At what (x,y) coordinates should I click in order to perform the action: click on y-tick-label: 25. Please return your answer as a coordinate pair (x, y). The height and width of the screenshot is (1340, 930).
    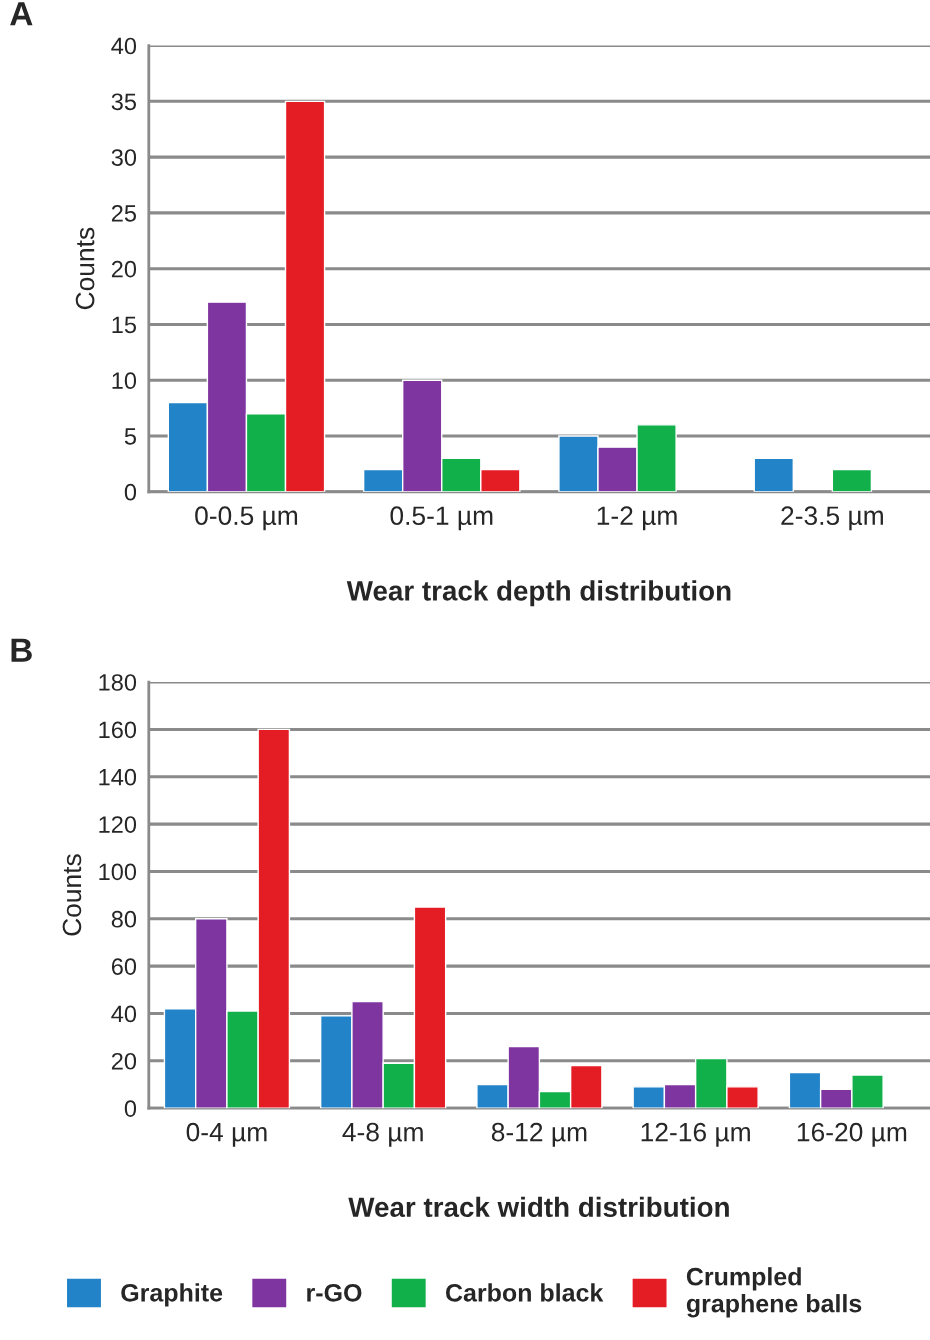
    Looking at the image, I should click on (124, 213).